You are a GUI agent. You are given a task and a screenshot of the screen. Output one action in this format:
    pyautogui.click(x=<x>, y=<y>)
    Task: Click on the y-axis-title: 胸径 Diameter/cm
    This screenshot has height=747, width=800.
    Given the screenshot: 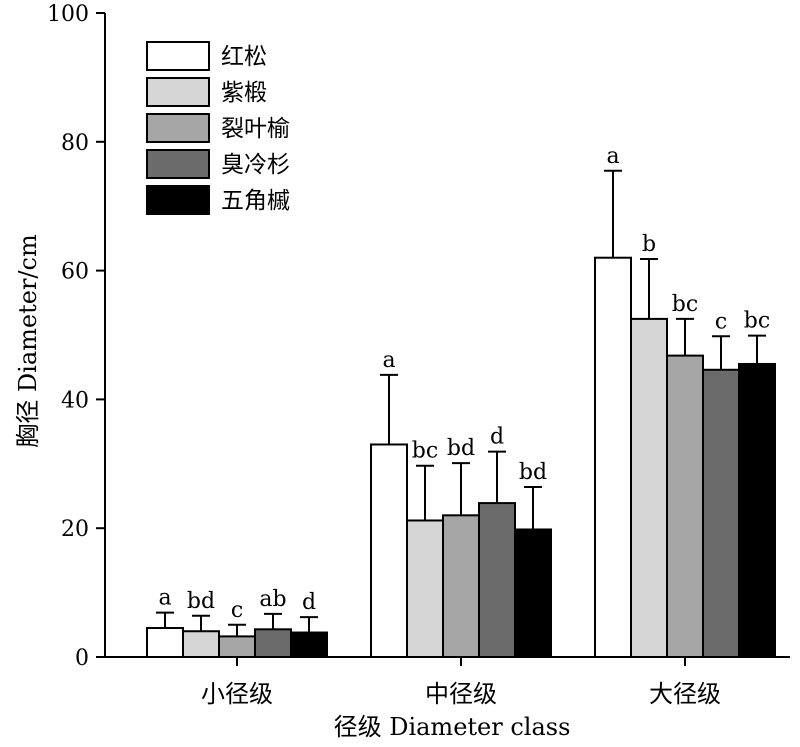 What is the action you would take?
    pyautogui.click(x=28, y=341)
    